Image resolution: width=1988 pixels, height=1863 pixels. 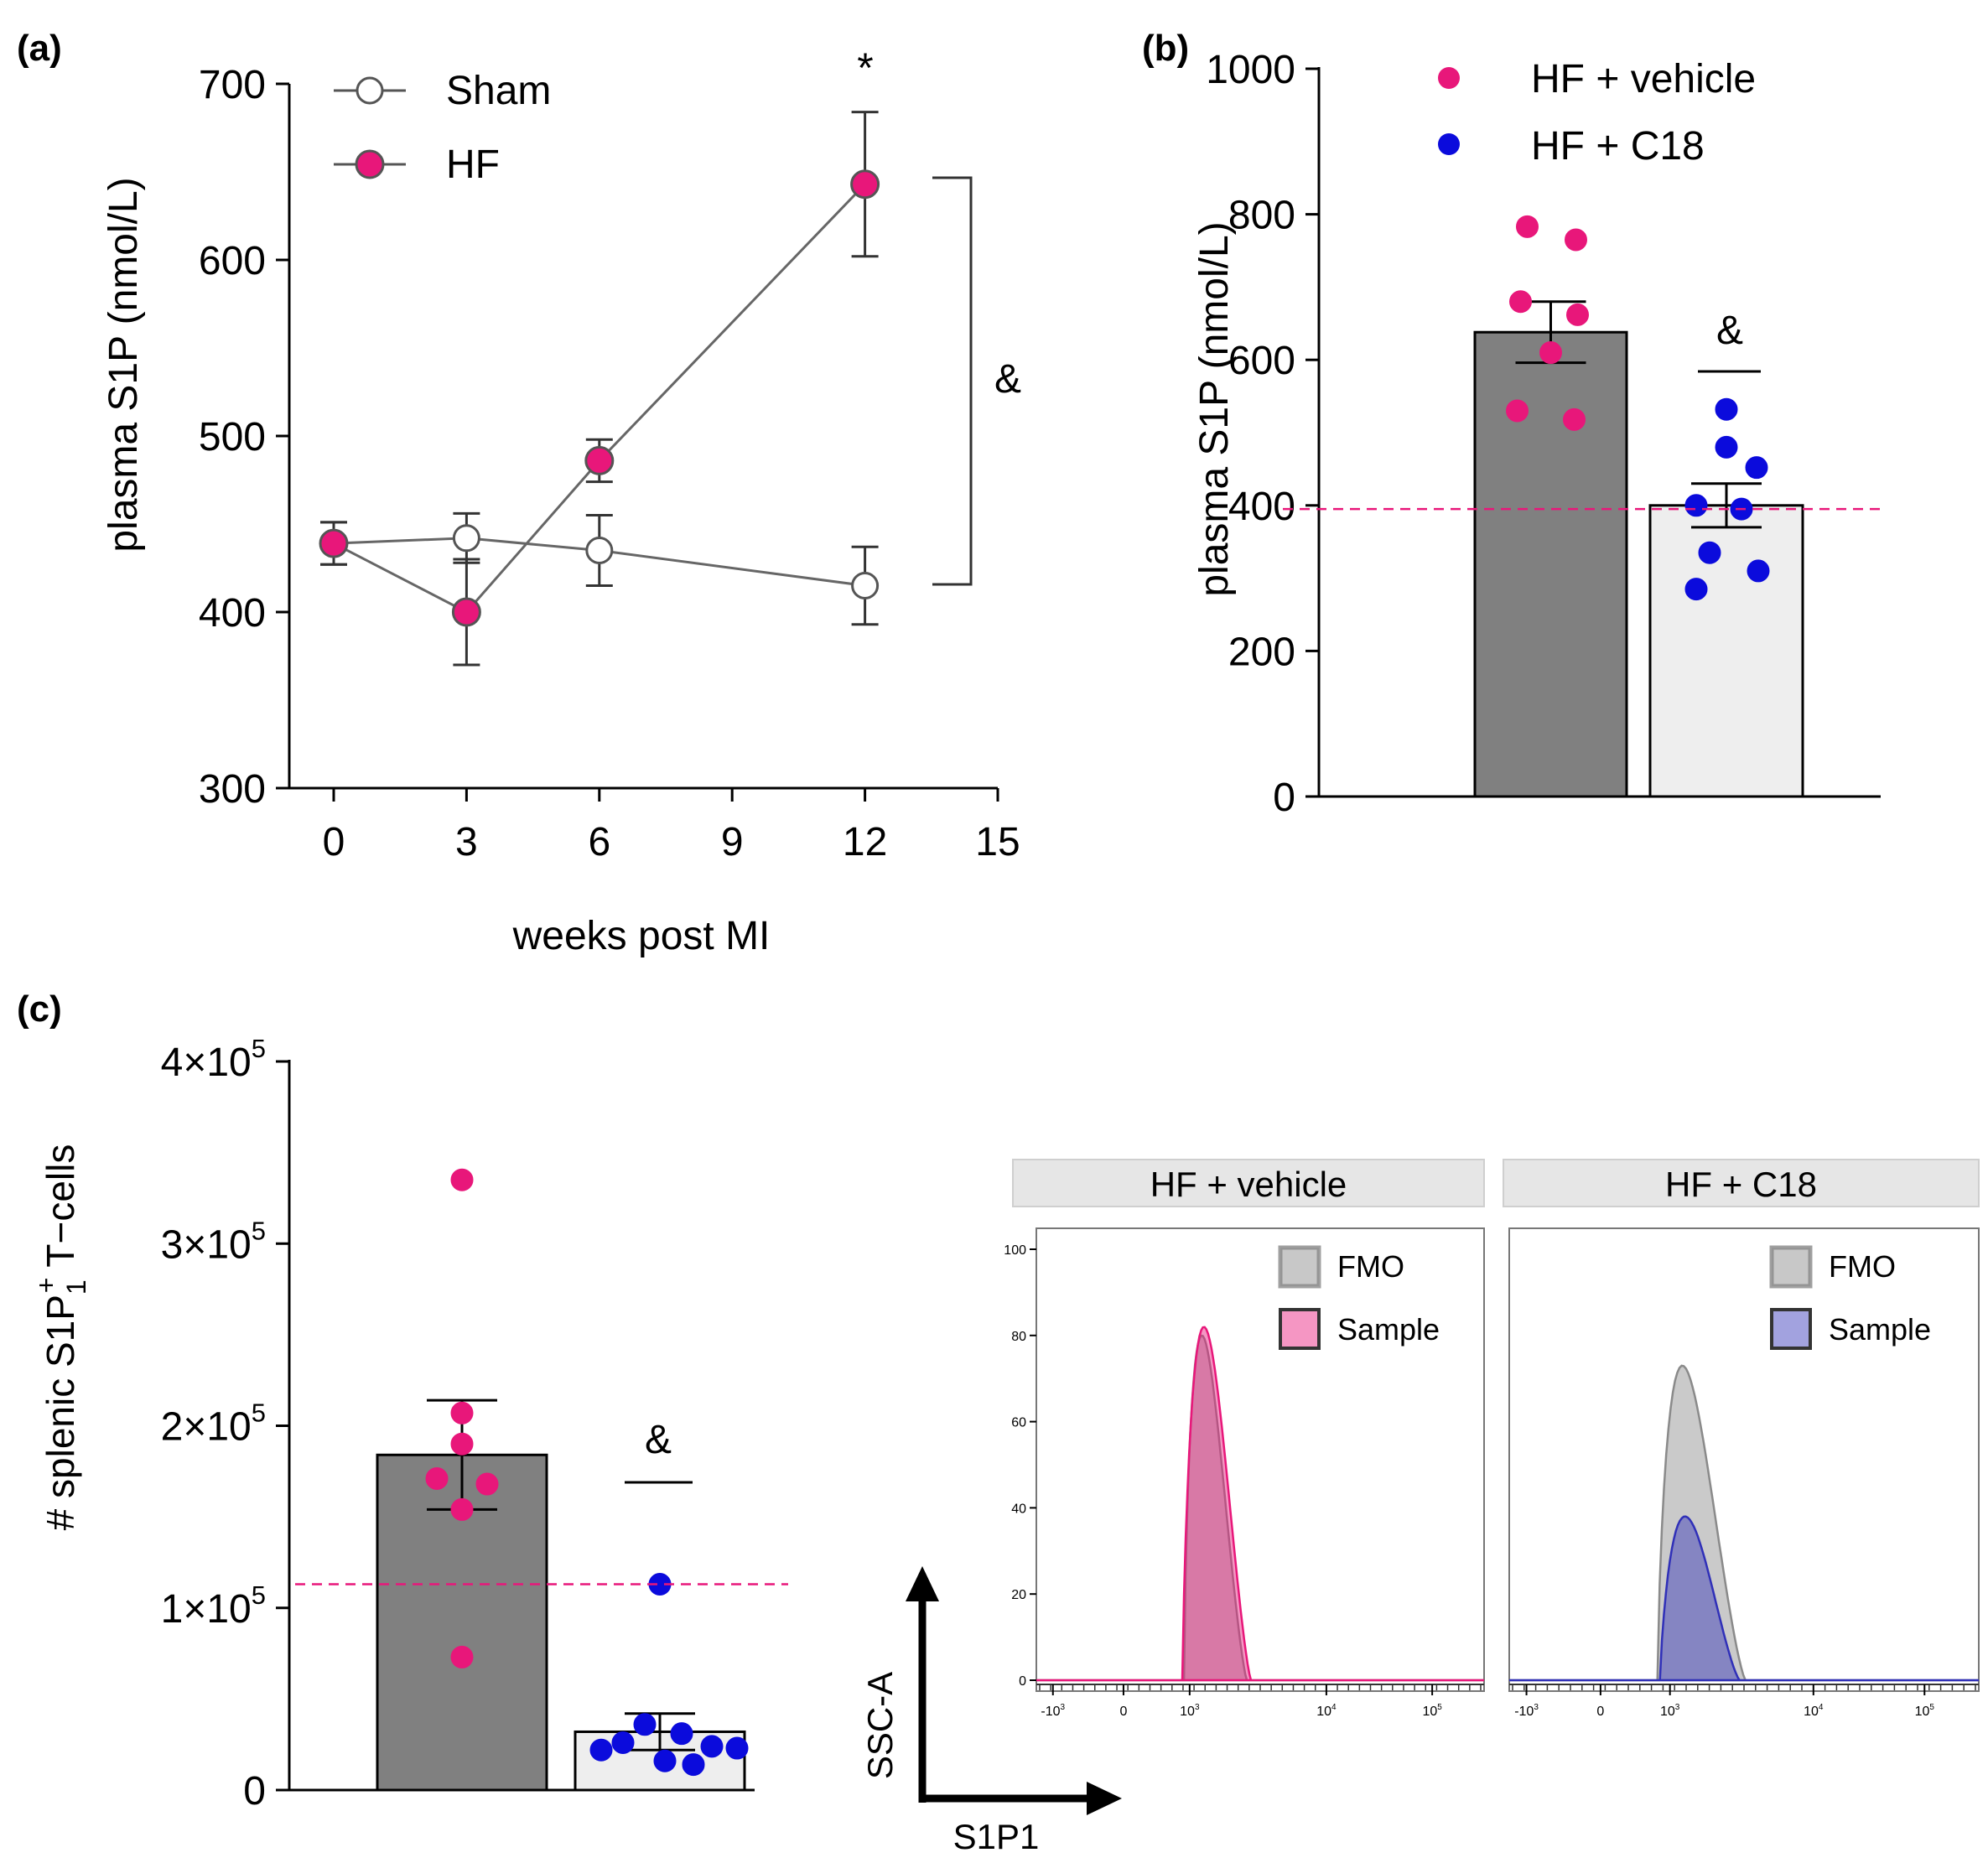 I want to click on legend-c18-dot, so click(x=1449, y=144).